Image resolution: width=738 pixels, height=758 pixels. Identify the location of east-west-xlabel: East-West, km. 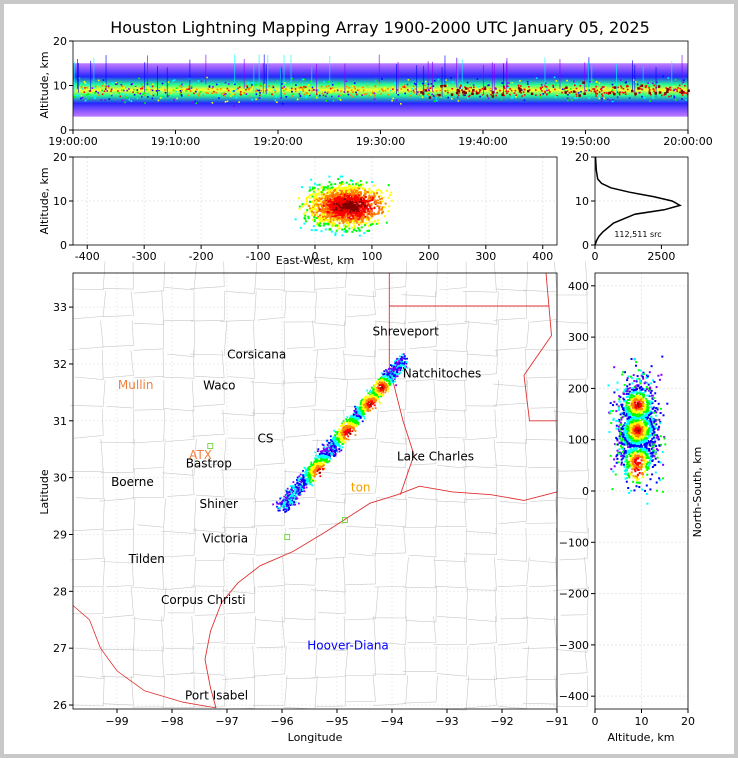
(315, 260).